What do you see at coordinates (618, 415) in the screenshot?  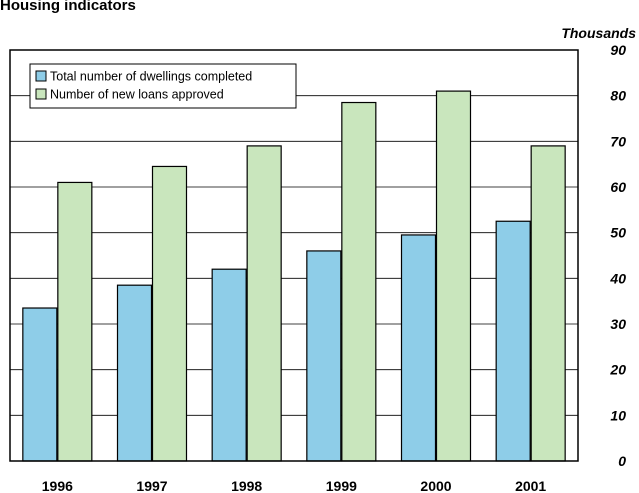 I see `y-tick-label: 10` at bounding box center [618, 415].